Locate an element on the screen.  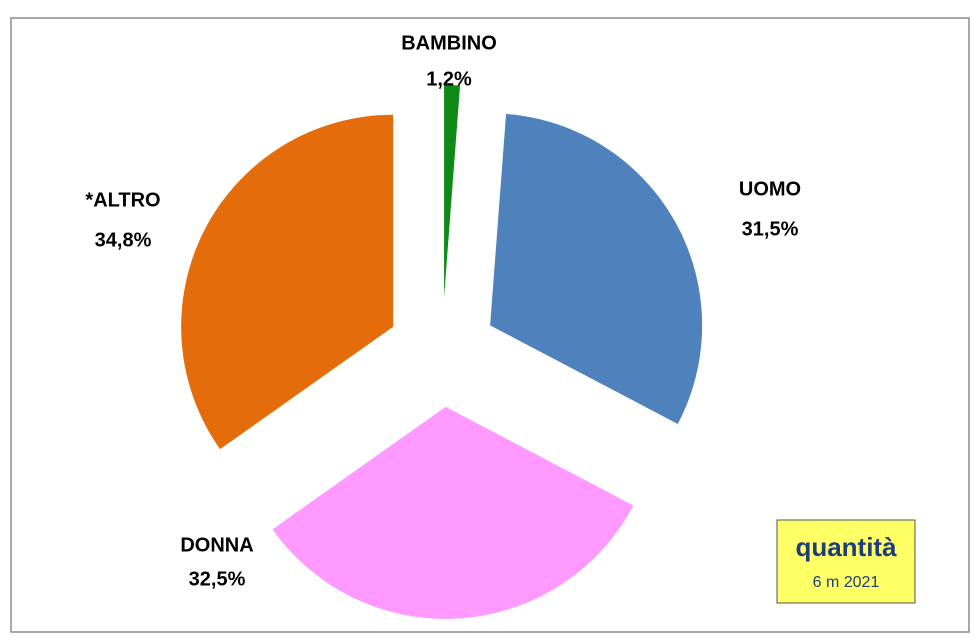
slice-value-label: 32,5% is located at coordinates (217, 579).